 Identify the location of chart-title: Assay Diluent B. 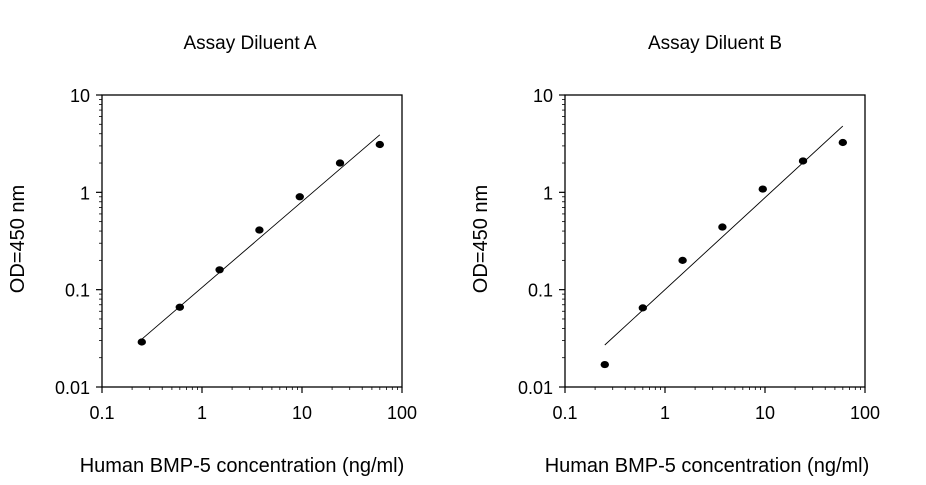
(715, 43).